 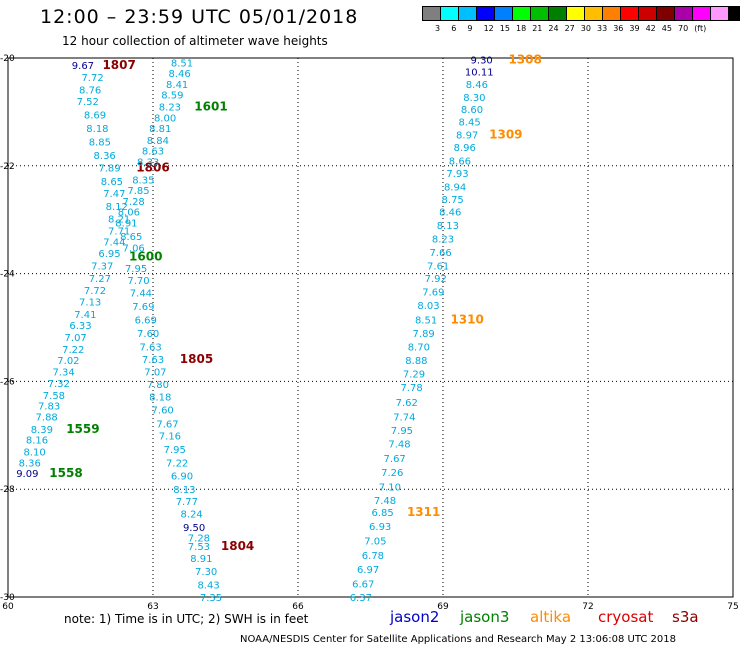 What do you see at coordinates (82, 429) in the screenshot?
I see `pass-time-label: 1559` at bounding box center [82, 429].